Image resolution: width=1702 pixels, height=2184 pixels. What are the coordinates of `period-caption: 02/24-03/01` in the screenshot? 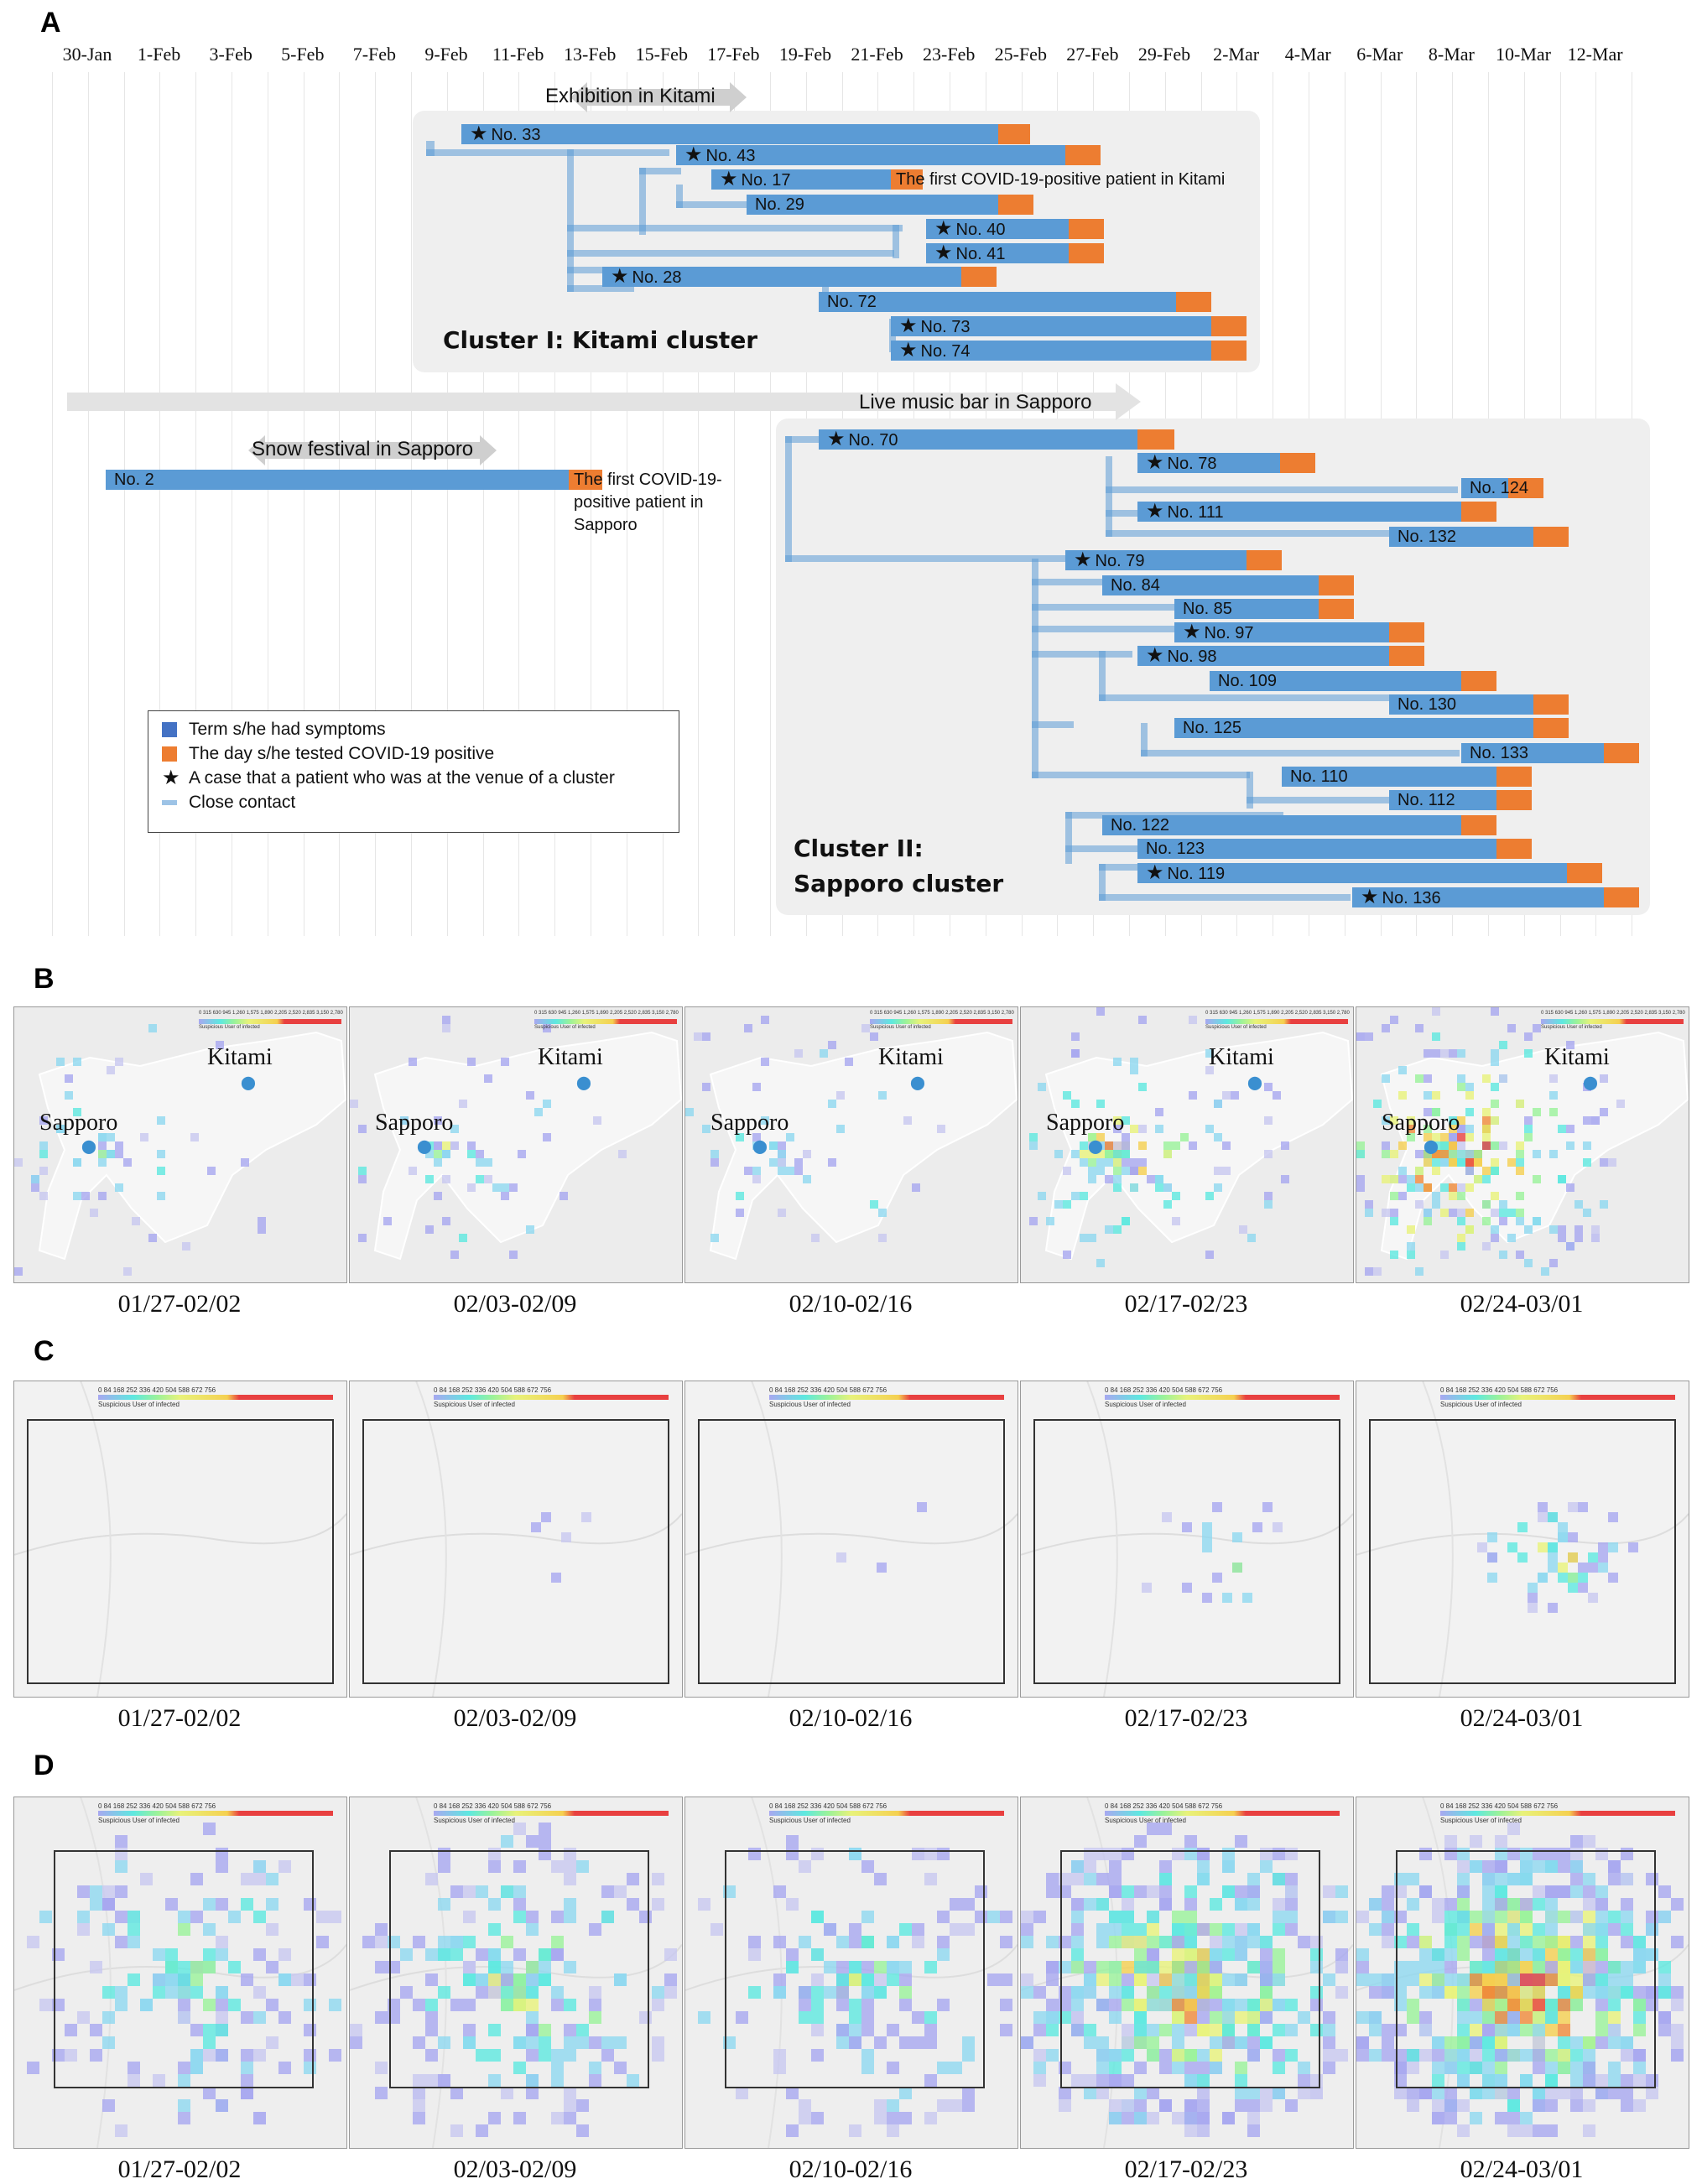 It's located at (1522, 1304).